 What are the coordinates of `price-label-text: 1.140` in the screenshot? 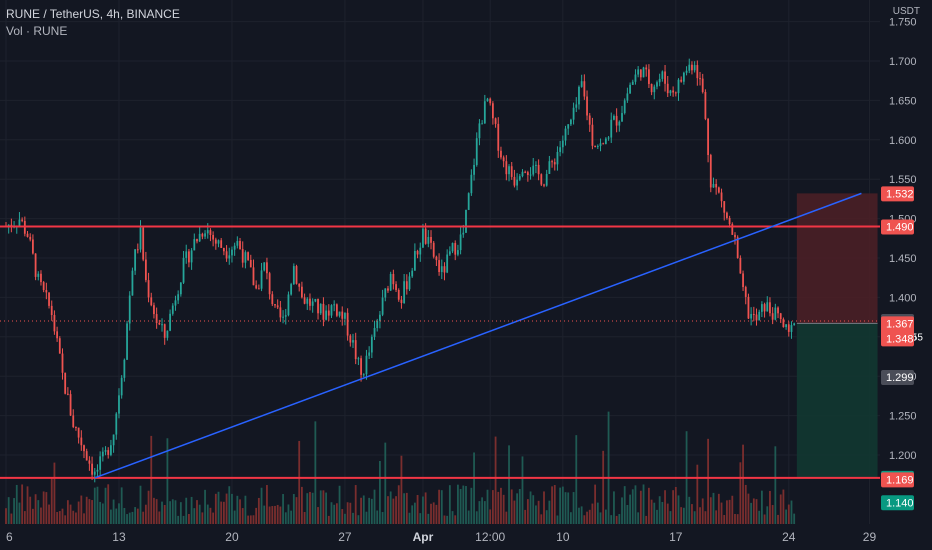 It's located at (900, 503).